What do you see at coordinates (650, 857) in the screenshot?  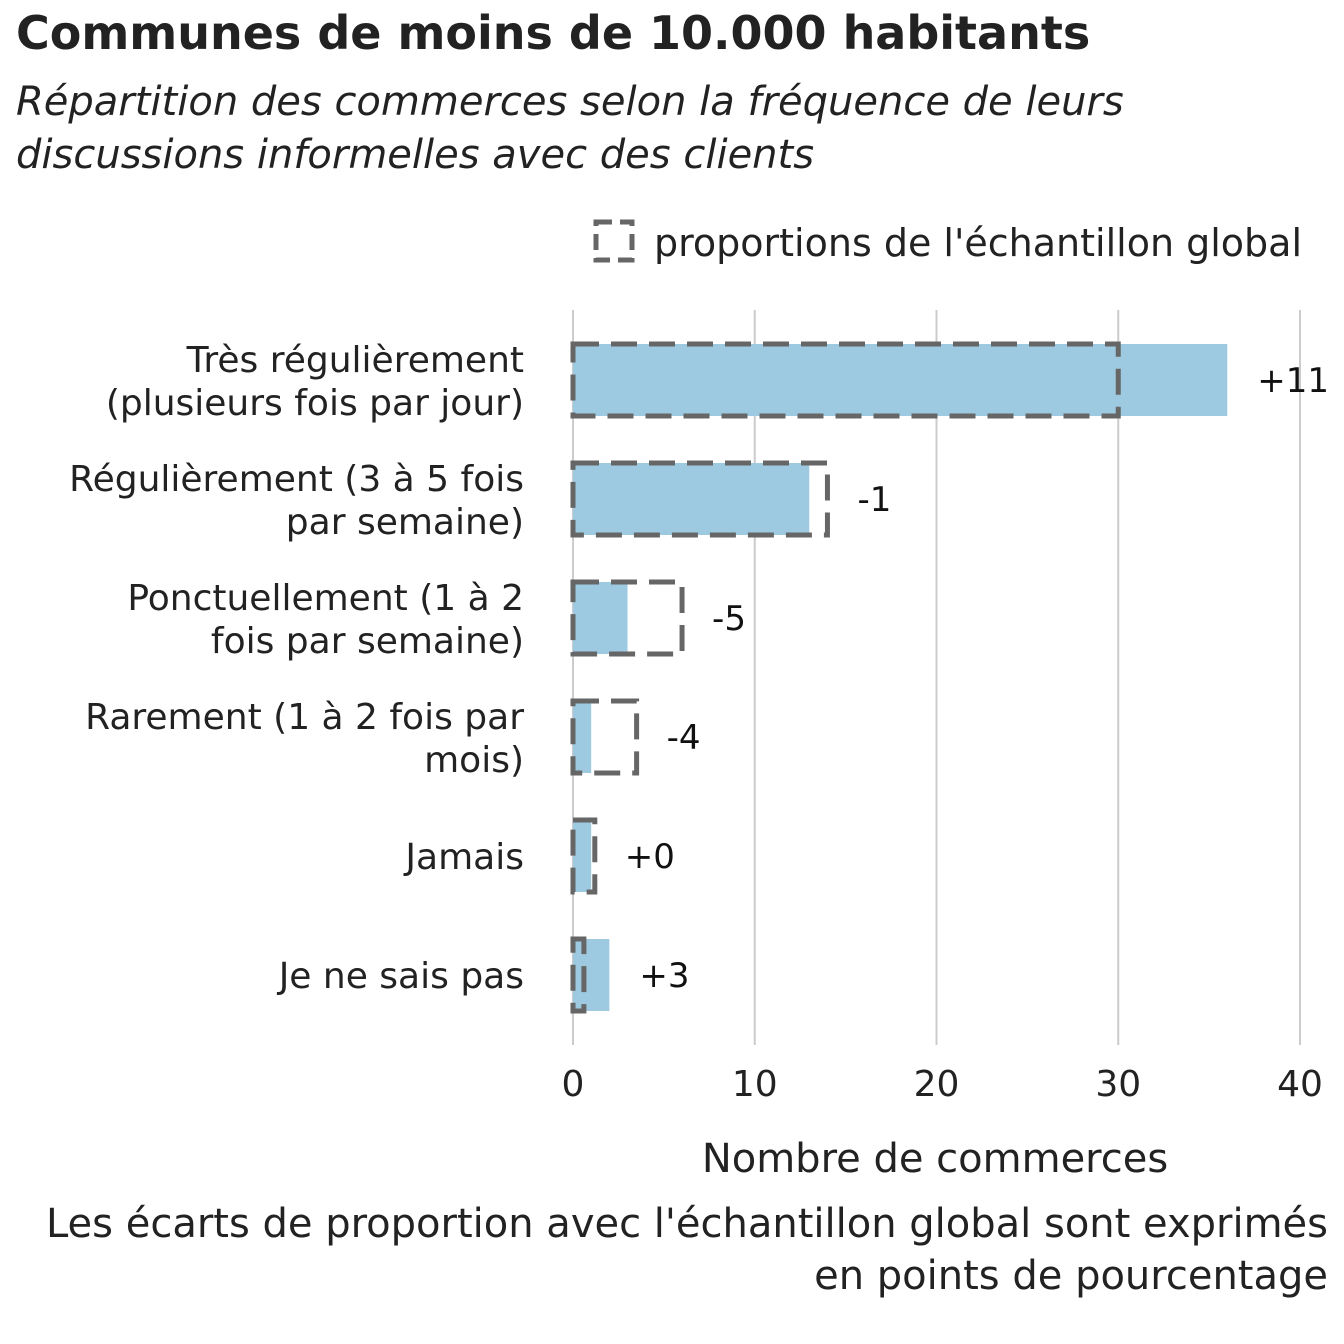 I see `difference-label: +0` at bounding box center [650, 857].